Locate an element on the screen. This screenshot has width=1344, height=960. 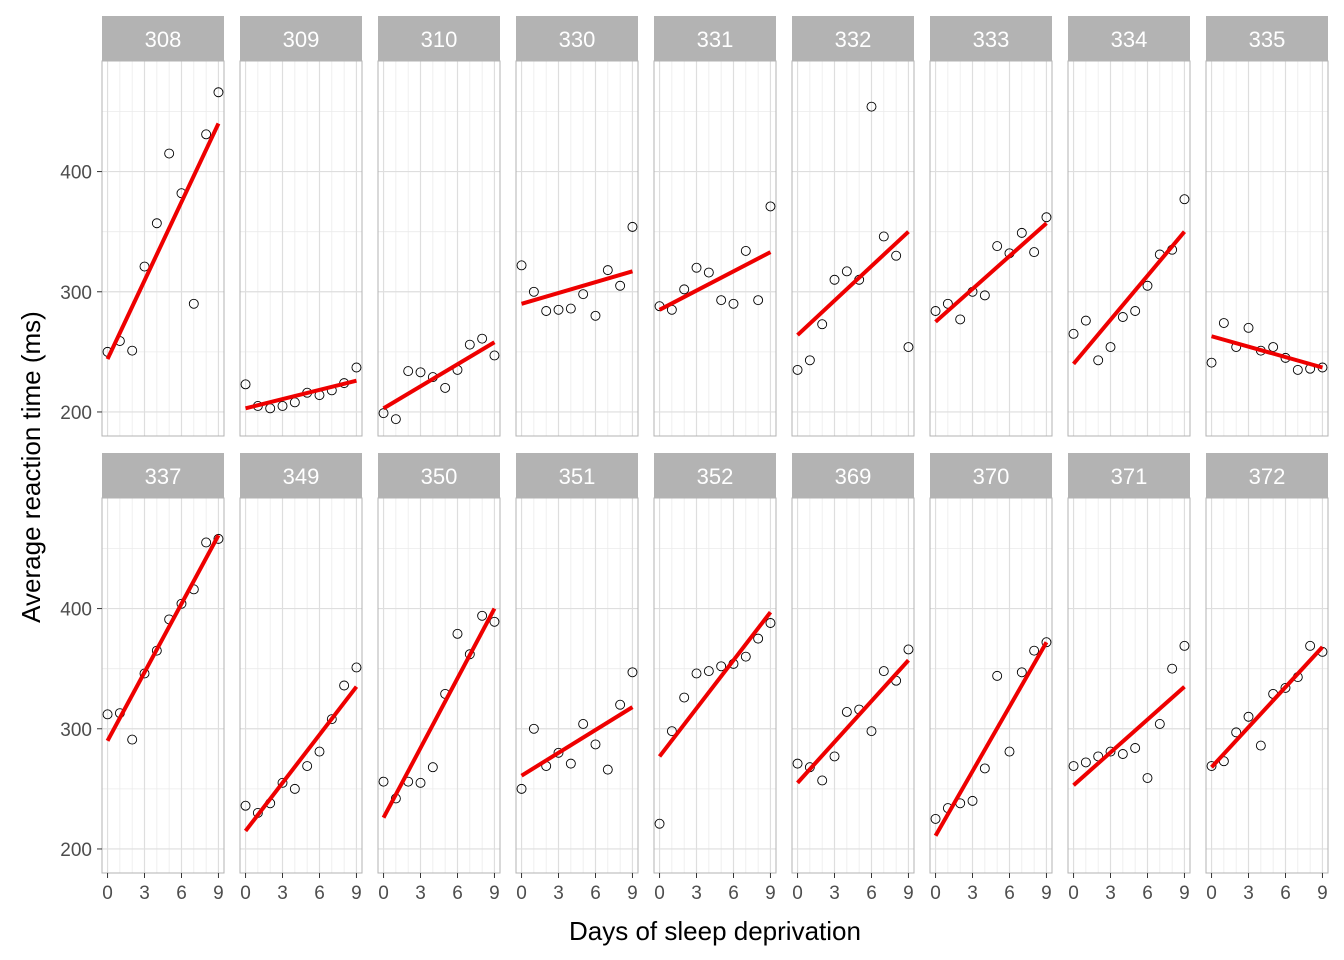
facet-strip-label: 335 is located at coordinates (1267, 39).